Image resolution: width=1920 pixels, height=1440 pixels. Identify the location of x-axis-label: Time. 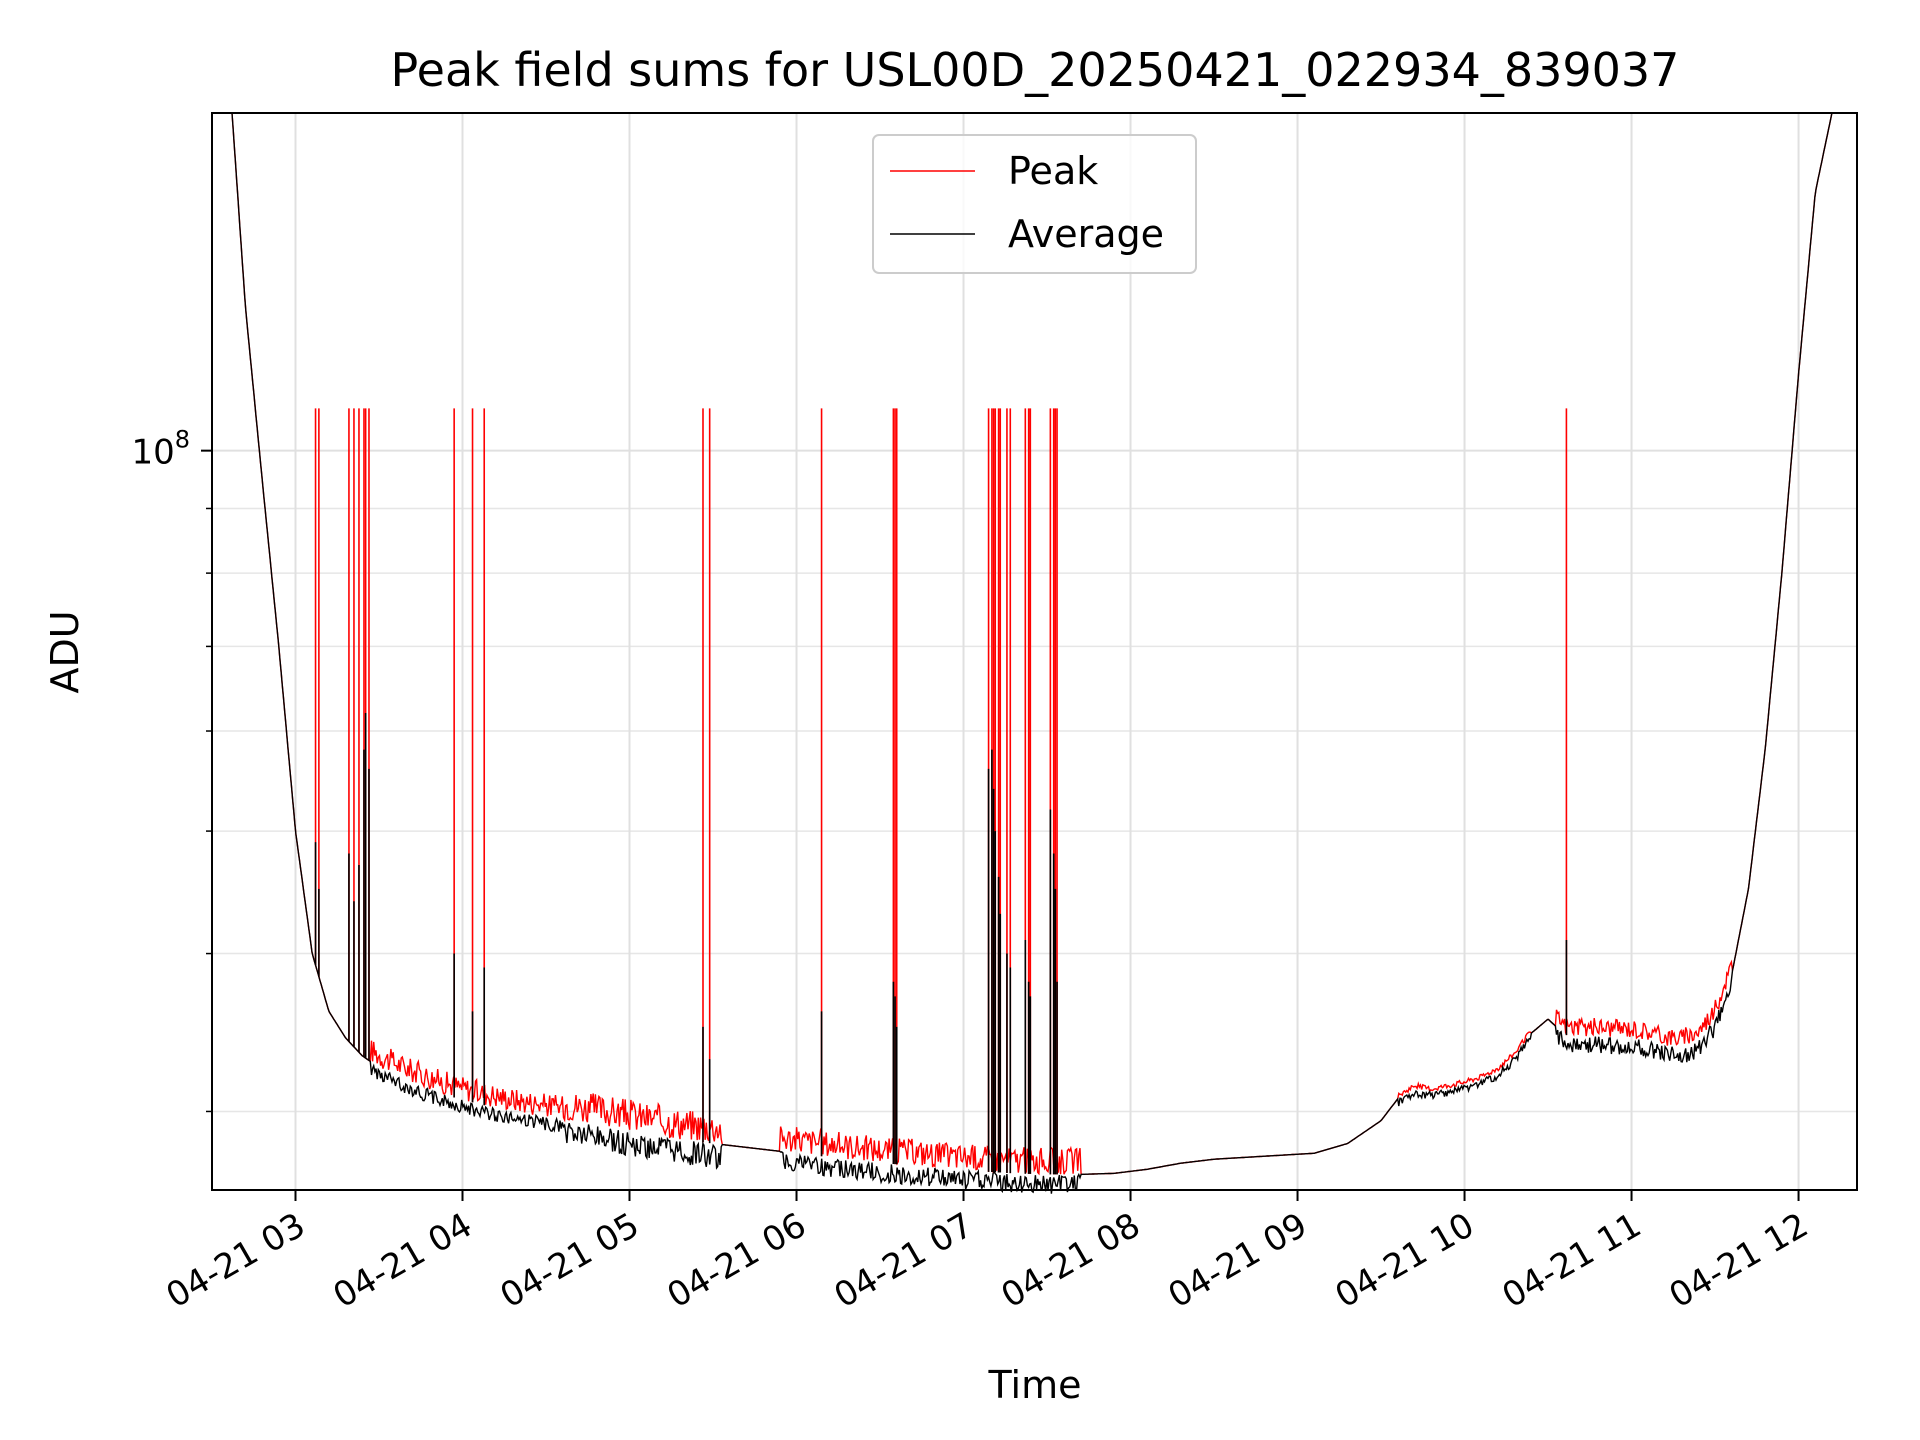
(1035, 1385).